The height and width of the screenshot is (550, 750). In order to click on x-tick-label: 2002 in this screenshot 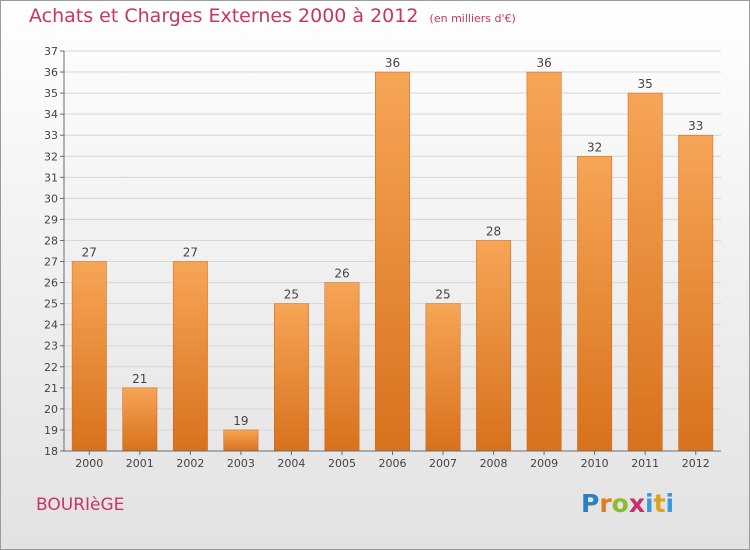, I will do `click(190, 463)`.